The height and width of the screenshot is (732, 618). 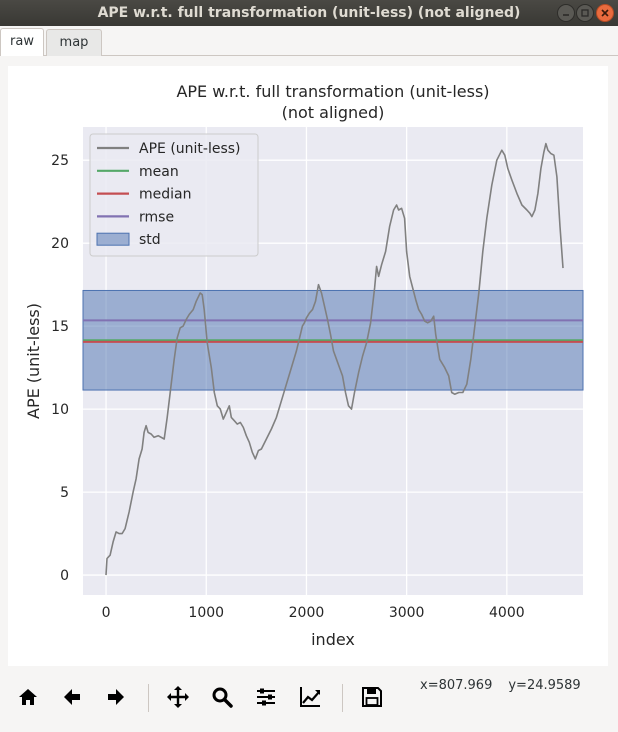 I want to click on home-button, so click(x=28, y=697).